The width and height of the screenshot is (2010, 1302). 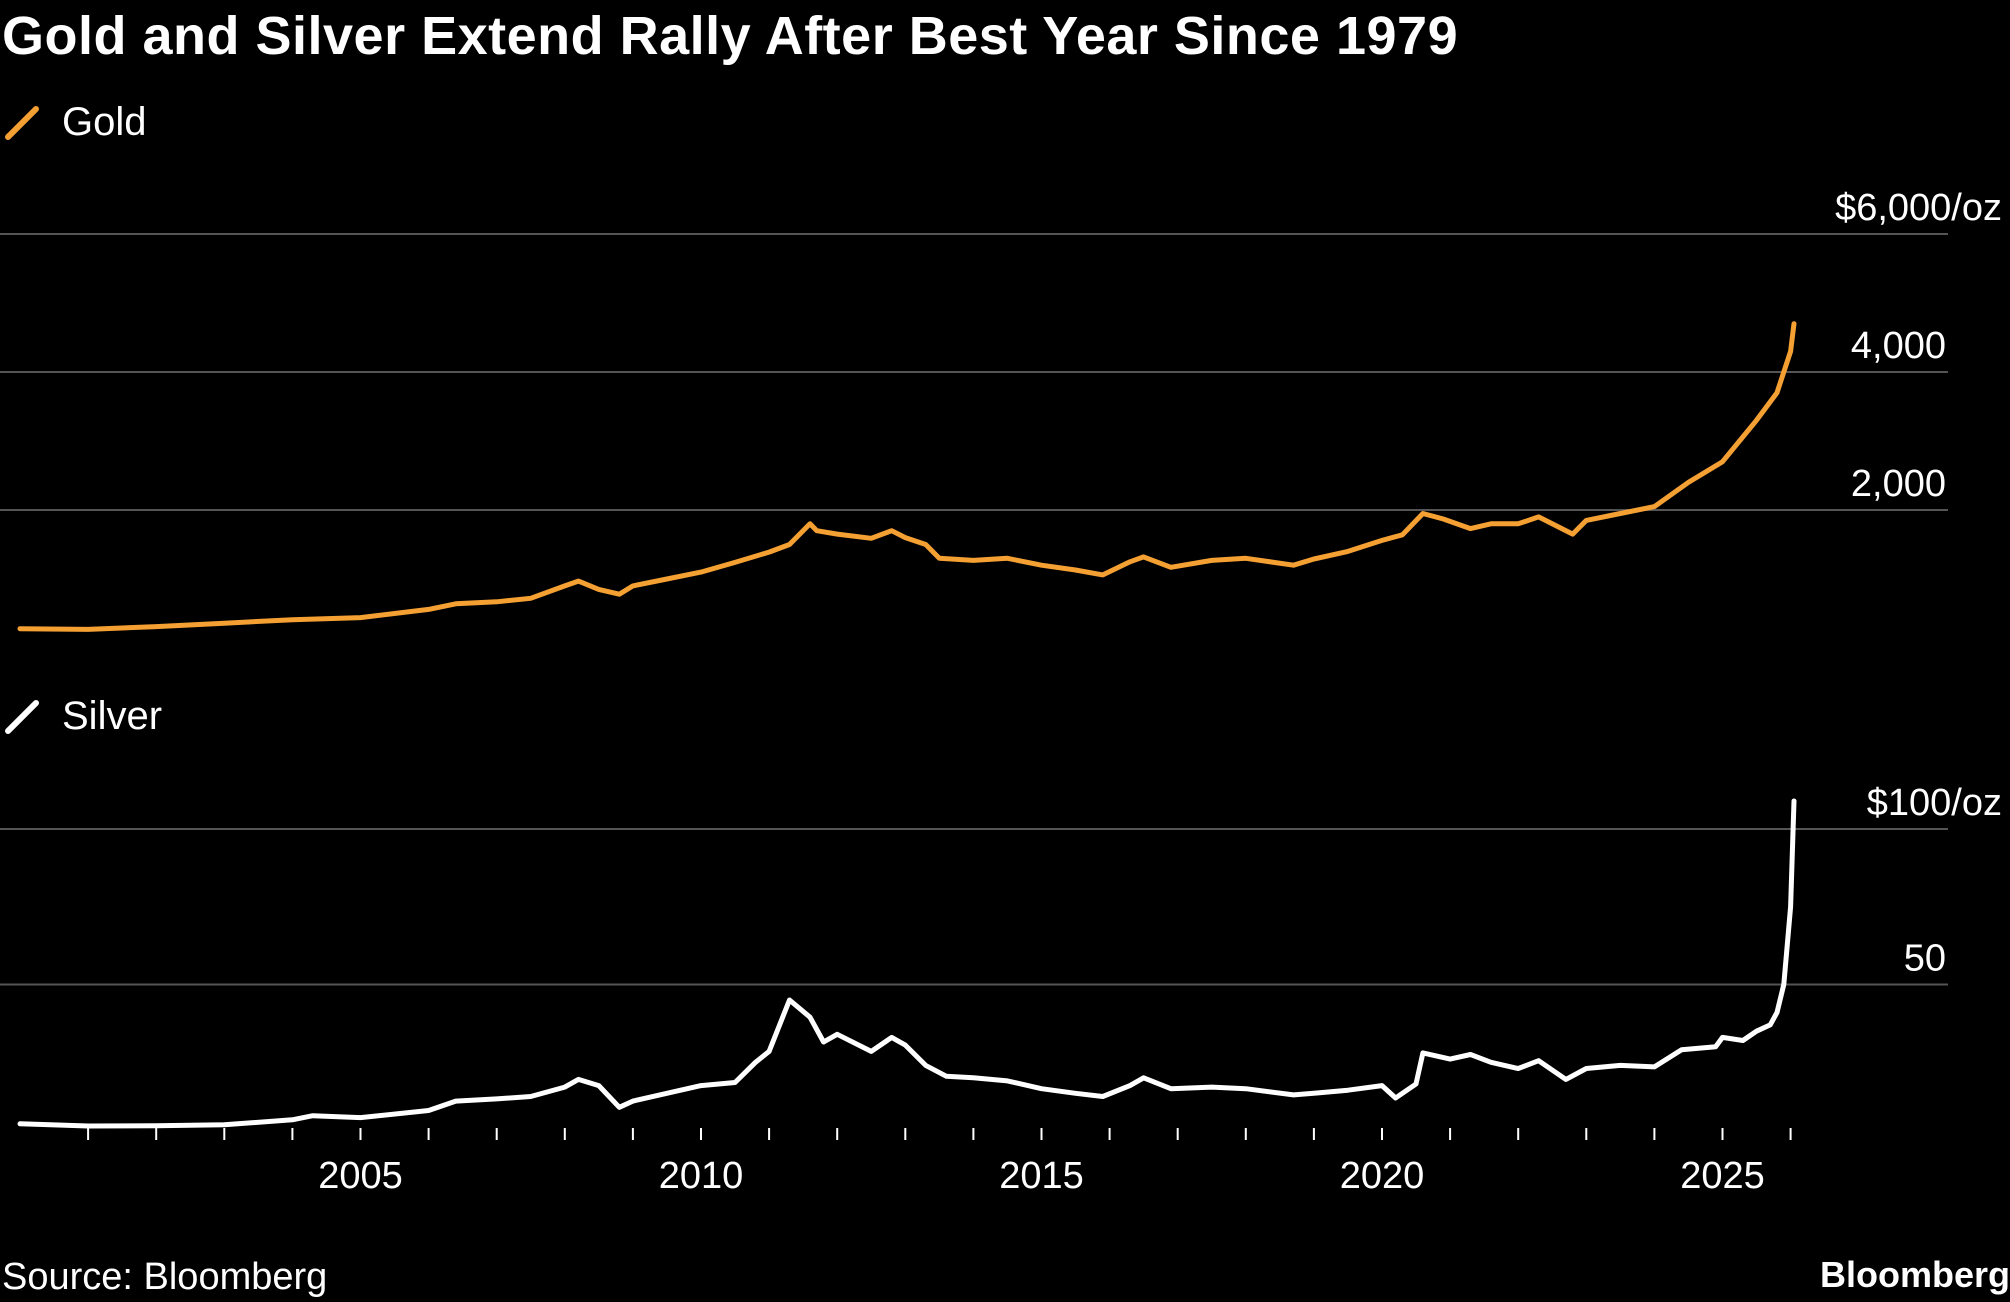 I want to click on gold-ytick-label: $6,000/oz, so click(x=1918, y=208).